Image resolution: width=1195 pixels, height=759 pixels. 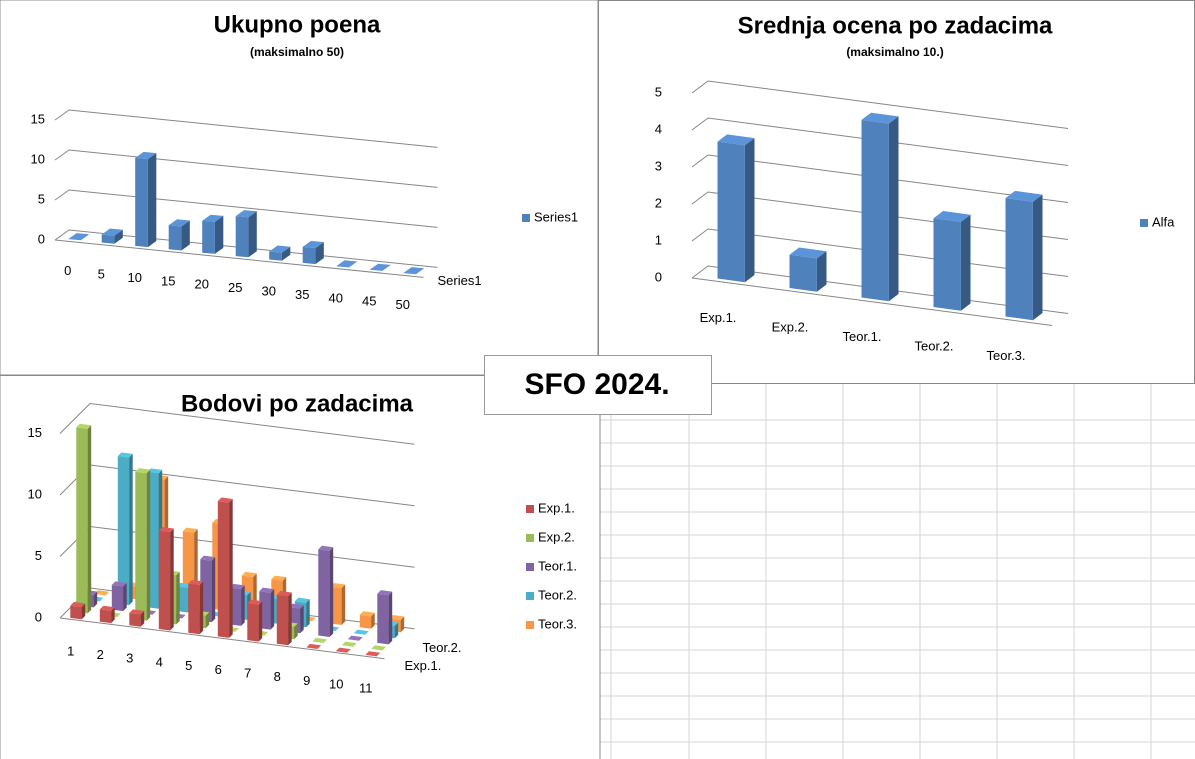 What do you see at coordinates (557, 594) in the screenshot?
I see `legend-label: Teor.2.` at bounding box center [557, 594].